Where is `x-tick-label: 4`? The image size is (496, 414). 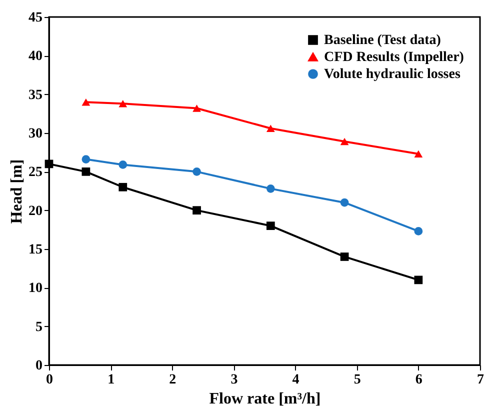 x-tick-label: 4 is located at coordinates (296, 380).